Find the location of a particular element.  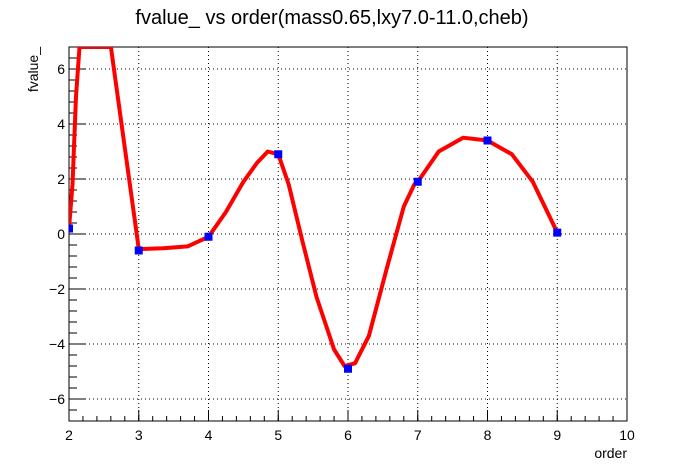

x-axis-label: order is located at coordinates (610, 453).